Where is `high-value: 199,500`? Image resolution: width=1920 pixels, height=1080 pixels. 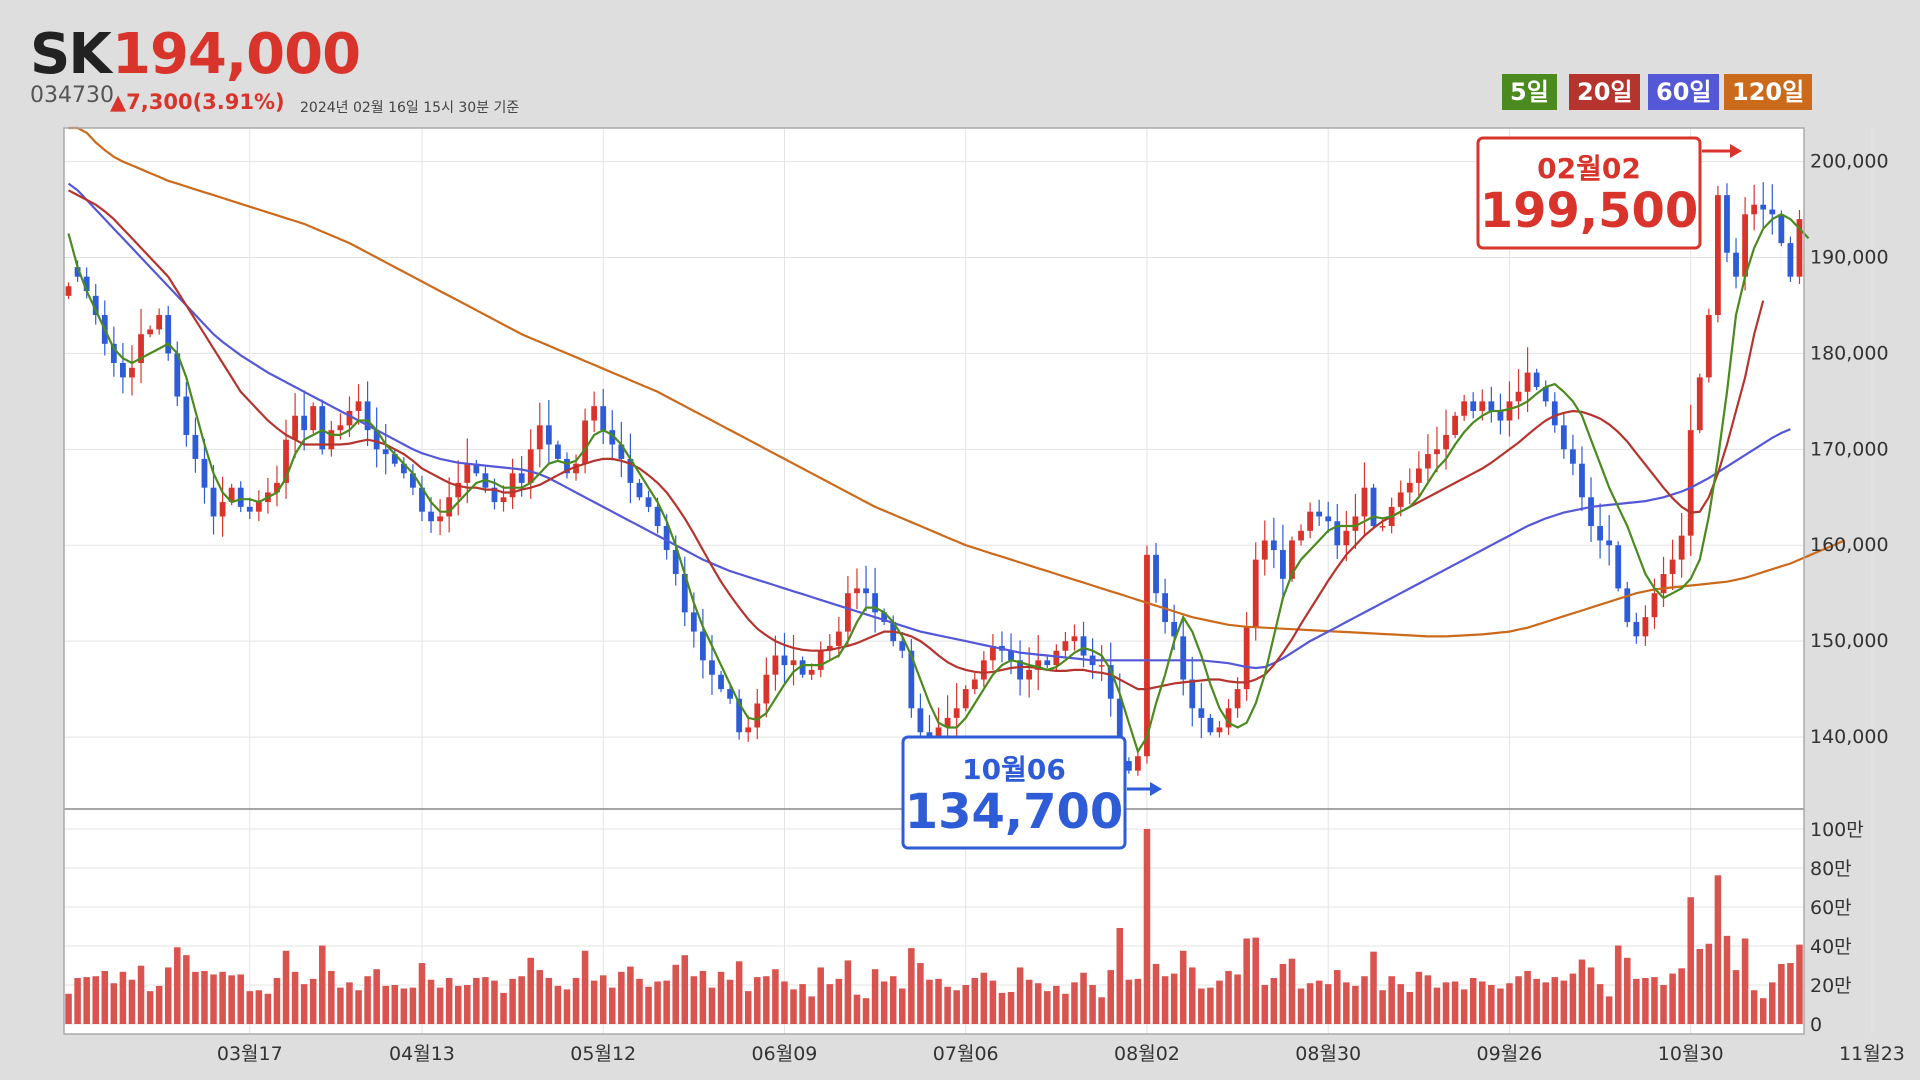
high-value: 199,500 is located at coordinates (1589, 211).